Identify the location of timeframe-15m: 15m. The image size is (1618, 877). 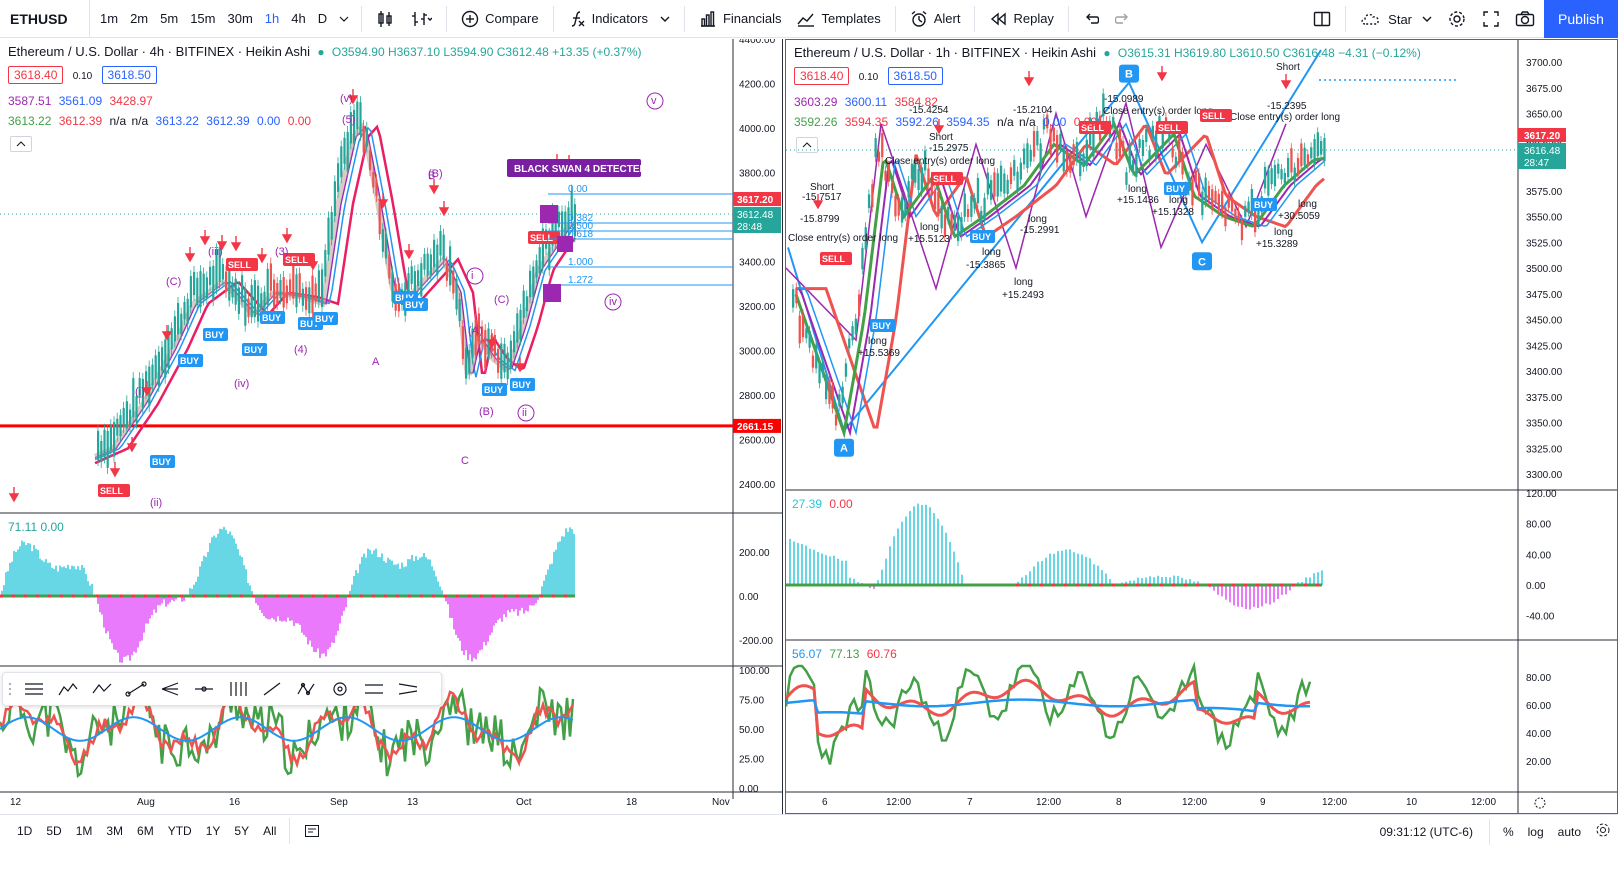
(203, 18).